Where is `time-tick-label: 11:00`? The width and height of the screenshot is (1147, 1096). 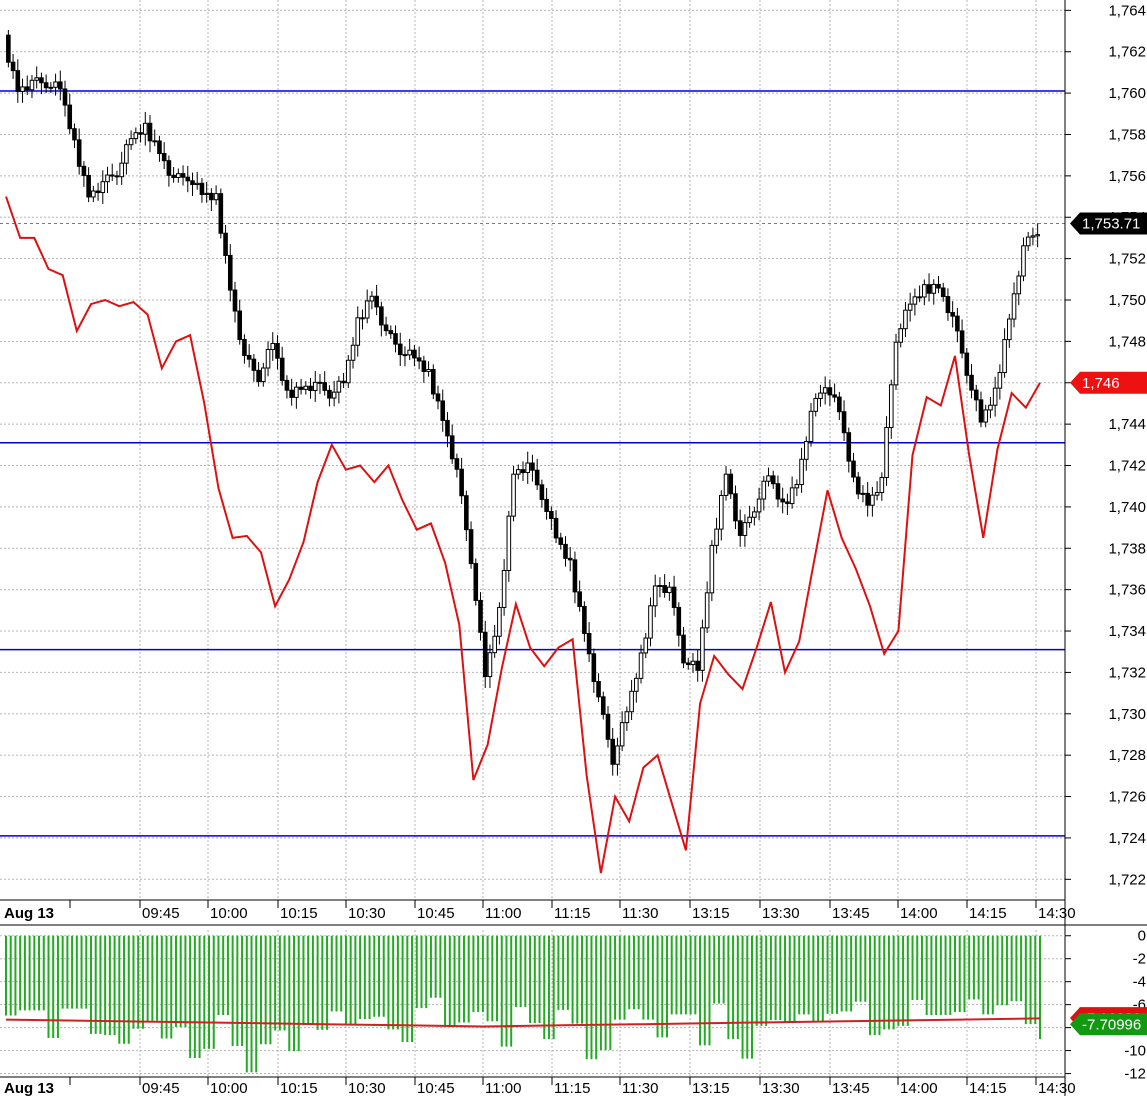
time-tick-label: 11:00 is located at coordinates (503, 1088).